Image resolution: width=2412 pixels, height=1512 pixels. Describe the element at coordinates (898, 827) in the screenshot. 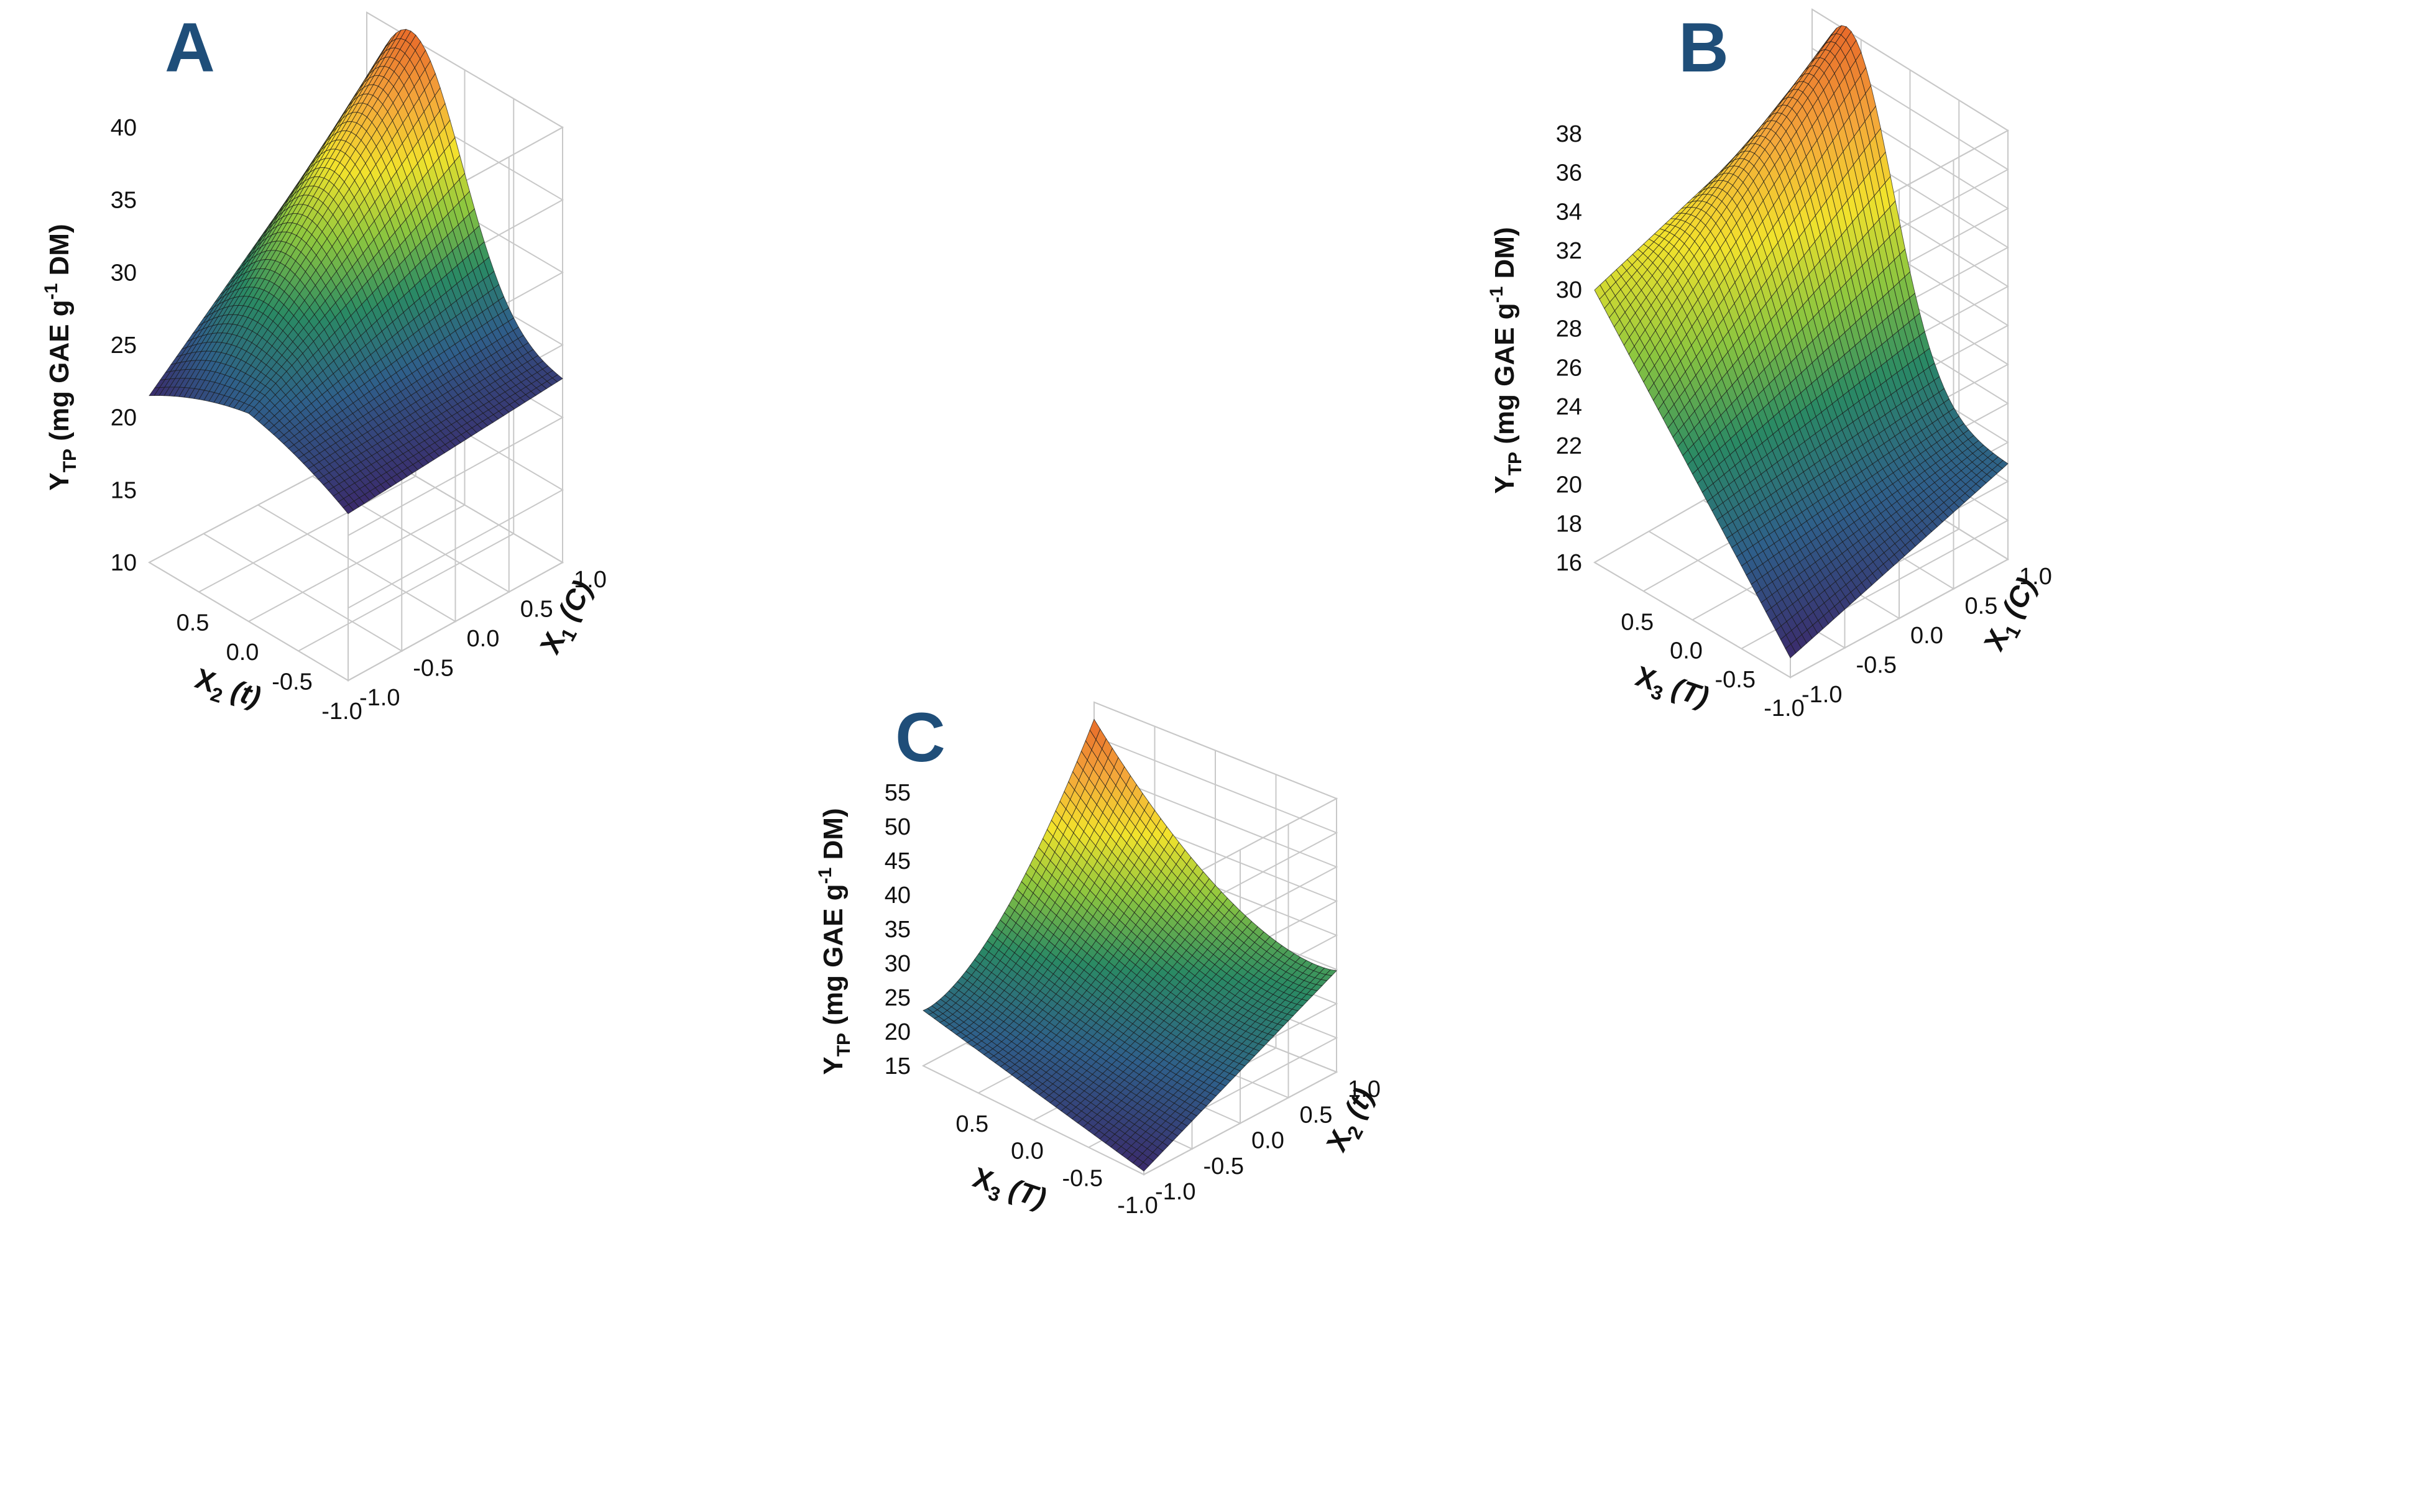

I see `z-tick-label: 50` at that location.